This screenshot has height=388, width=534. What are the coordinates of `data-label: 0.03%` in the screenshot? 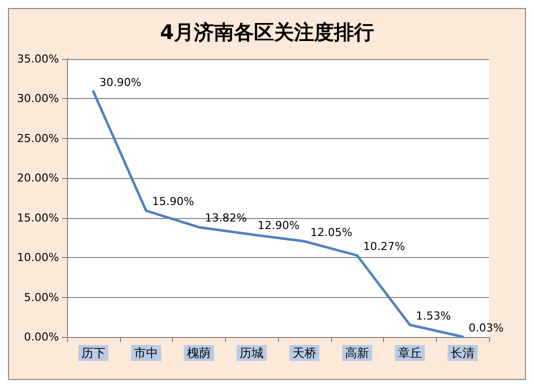 It's located at (486, 327).